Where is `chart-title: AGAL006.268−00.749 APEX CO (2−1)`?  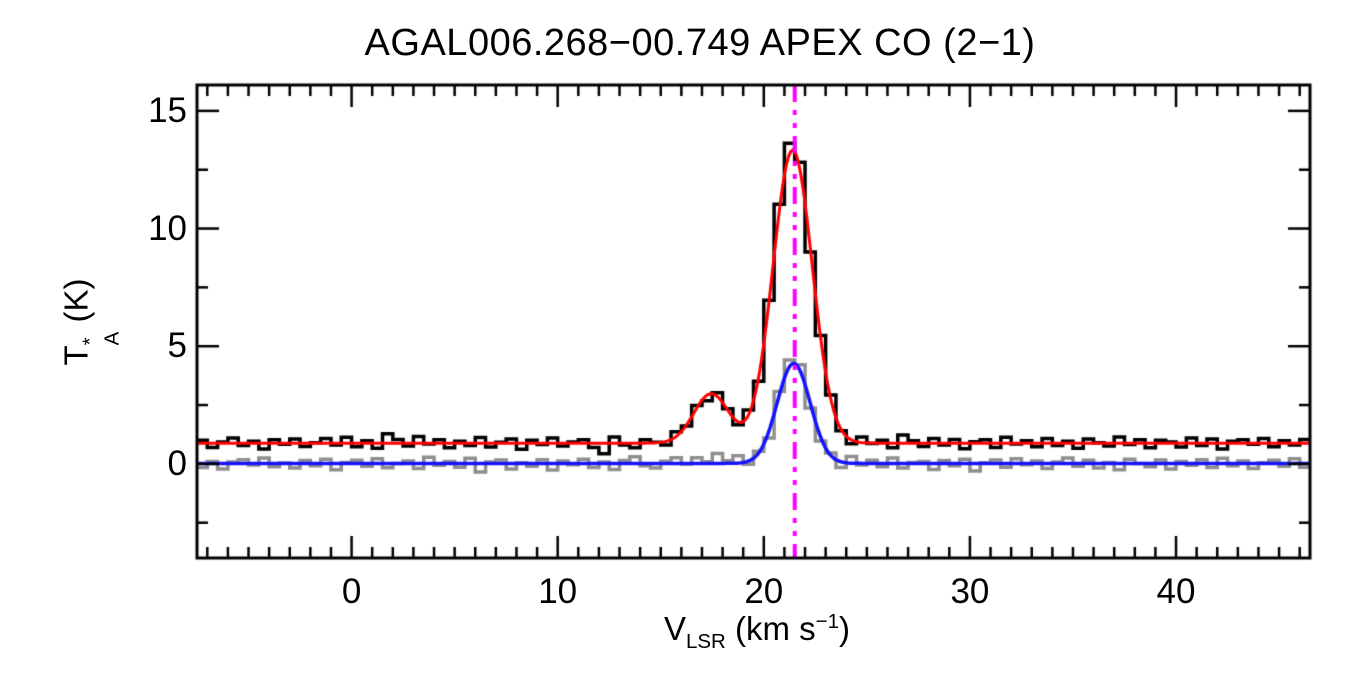
chart-title: AGAL006.268−00.749 APEX CO (2−1) is located at coordinates (700, 43).